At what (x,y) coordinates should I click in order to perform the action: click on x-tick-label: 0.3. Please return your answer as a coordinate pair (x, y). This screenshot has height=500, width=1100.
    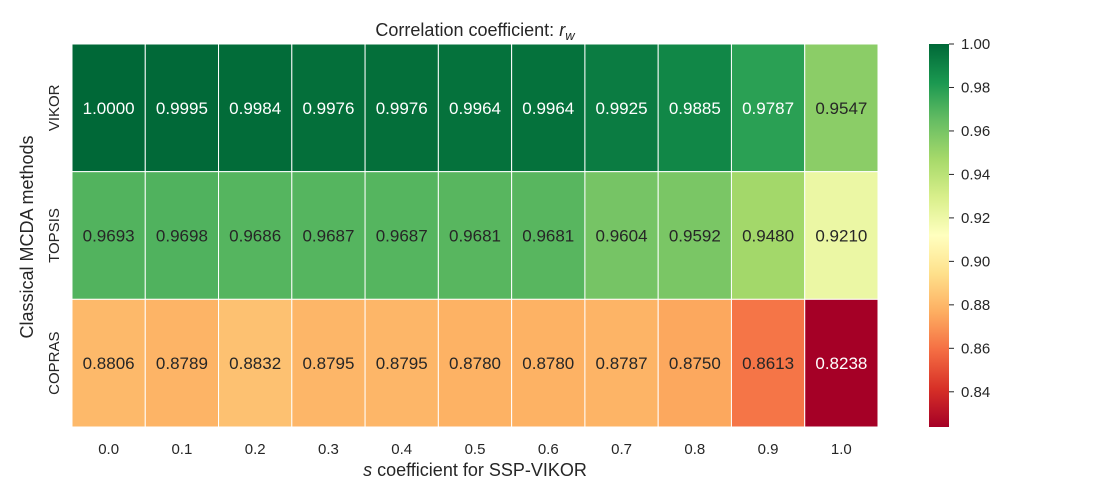
    Looking at the image, I should click on (328, 449).